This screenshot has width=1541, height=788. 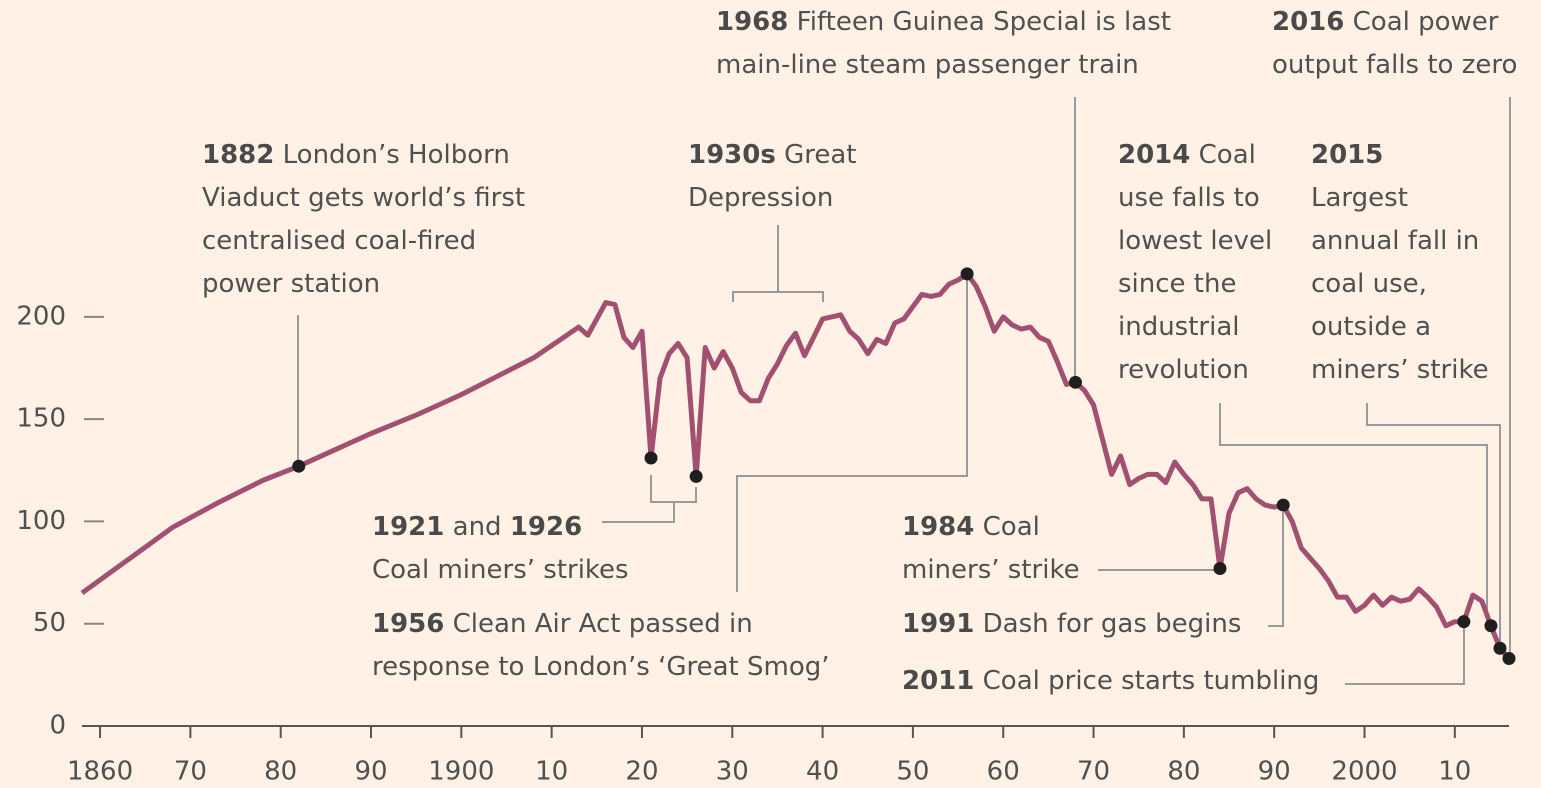 I want to click on annotation-year: 1968, so click(x=752, y=22).